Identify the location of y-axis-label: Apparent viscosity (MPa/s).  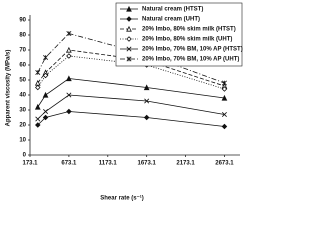
(9, 88).